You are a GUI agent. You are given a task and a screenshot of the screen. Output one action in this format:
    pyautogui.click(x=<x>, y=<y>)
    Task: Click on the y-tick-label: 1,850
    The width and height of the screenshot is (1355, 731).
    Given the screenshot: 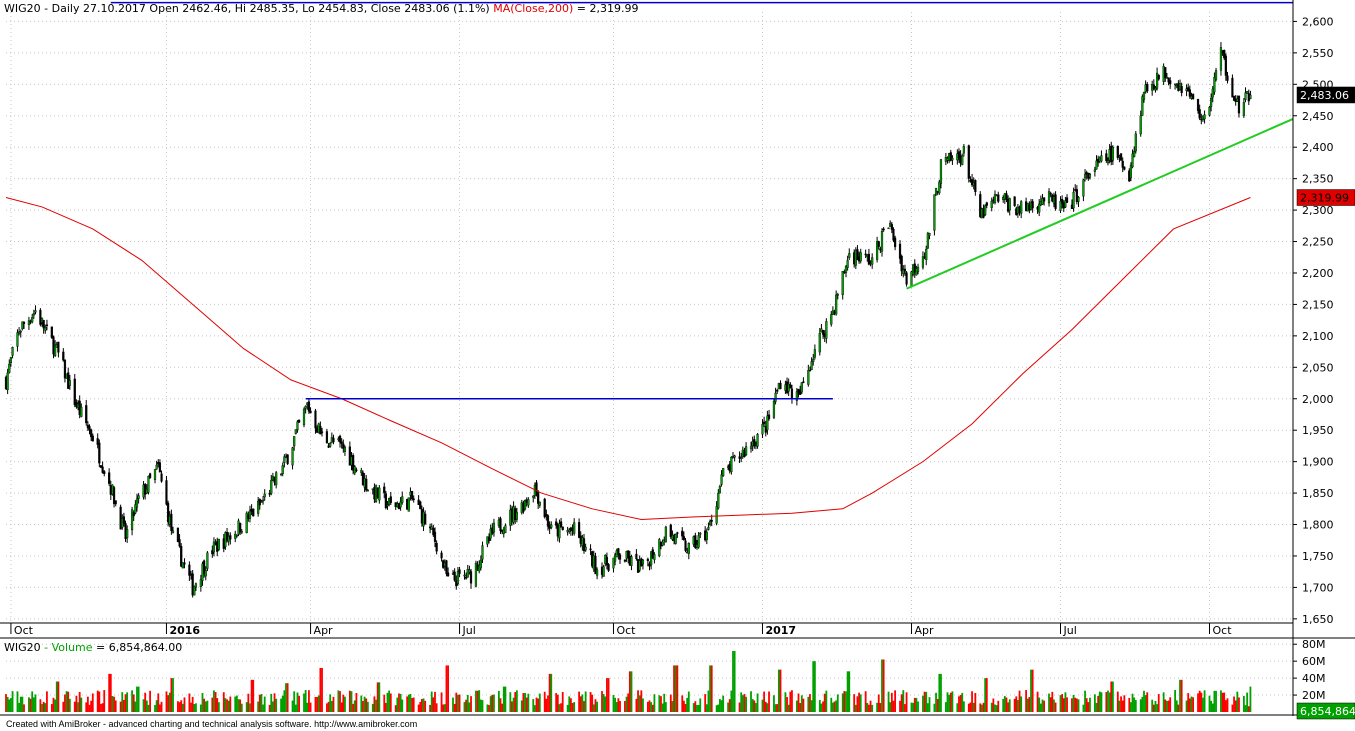 What is the action you would take?
    pyautogui.click(x=1318, y=493)
    